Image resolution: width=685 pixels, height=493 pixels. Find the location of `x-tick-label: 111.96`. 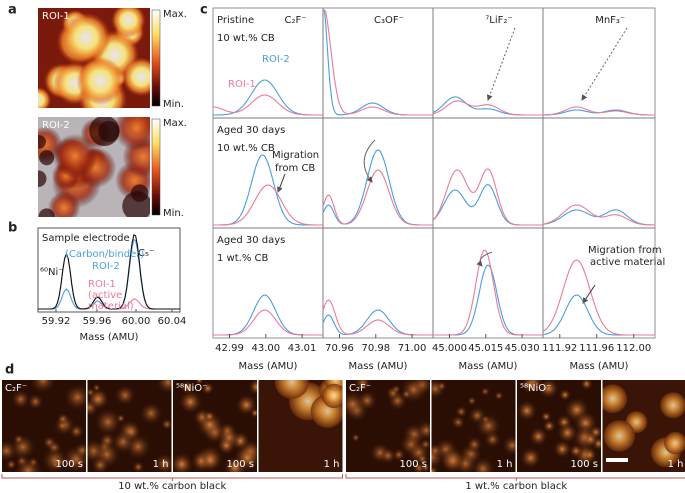

x-tick-label: 111.96 is located at coordinates (596, 348).